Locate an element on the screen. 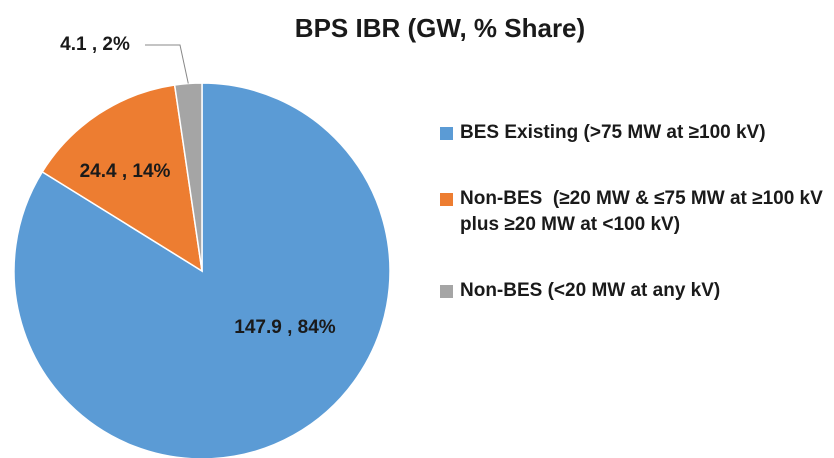 Image resolution: width=834 pixels, height=458 pixels. legend-label: BES Existing (>75 MW at ≥100 kV) is located at coordinates (613, 132).